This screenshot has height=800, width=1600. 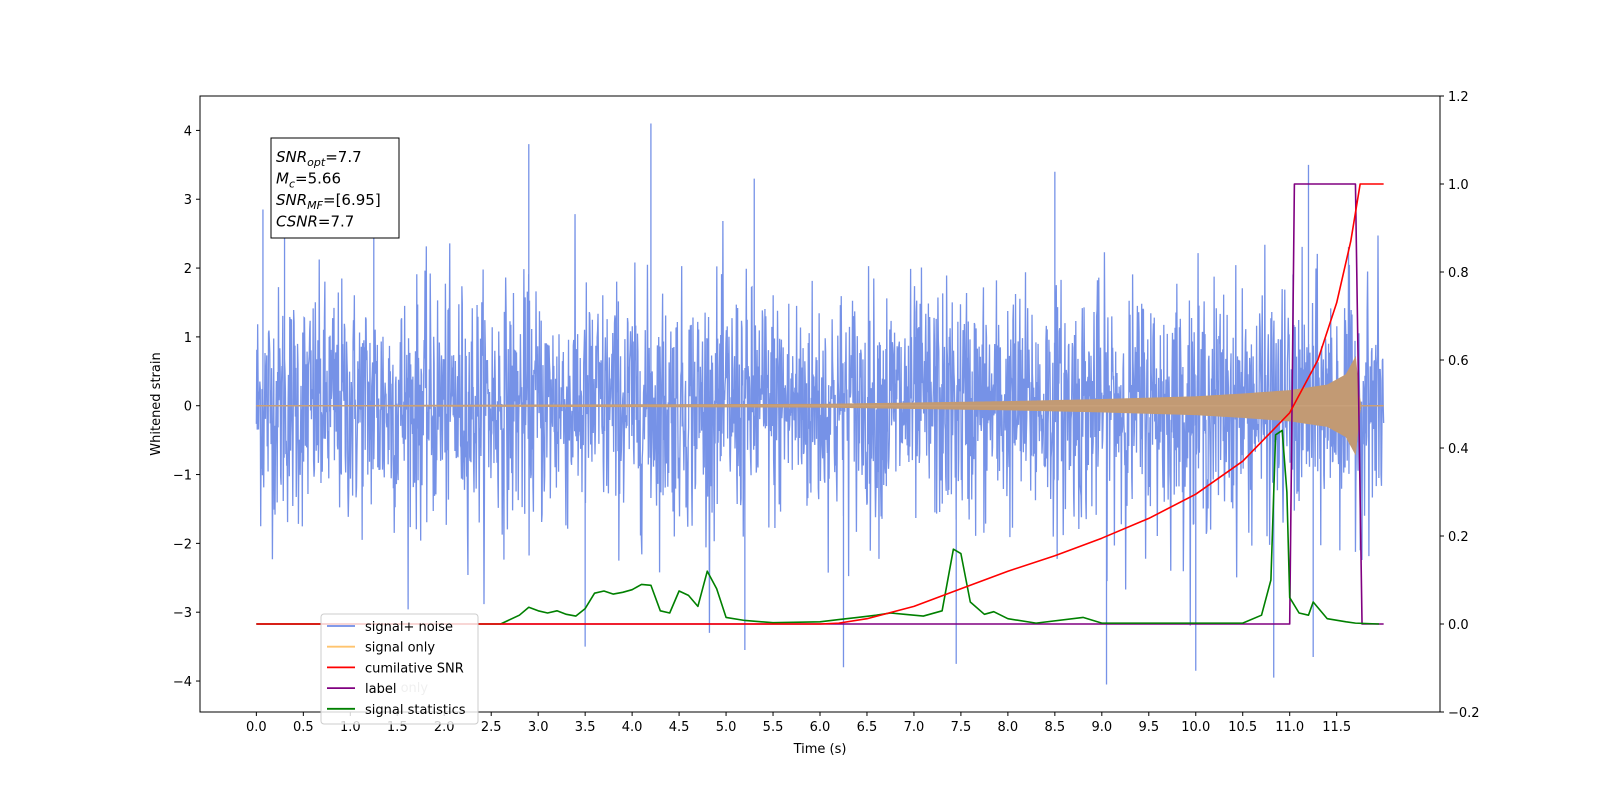 What do you see at coordinates (1055, 727) in the screenshot?
I see `x-tick-label: 8.5` at bounding box center [1055, 727].